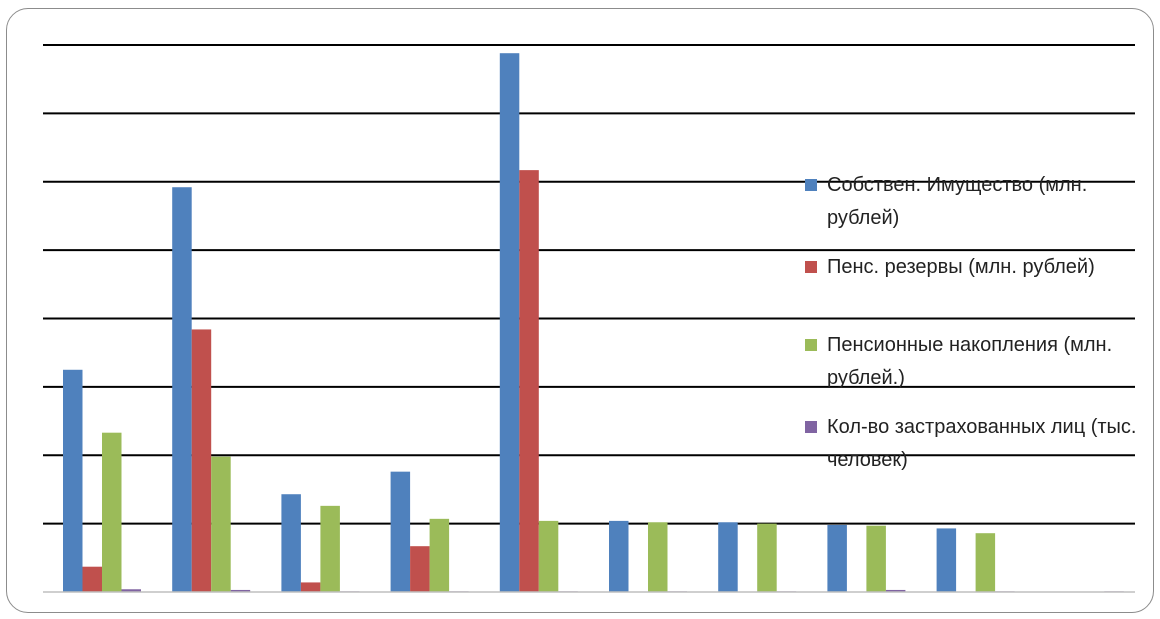 This screenshot has height=619, width=1160. I want to click on legend-item-insured: Кол-во застрахованных лиц (тыс. человек), so click(979, 444).